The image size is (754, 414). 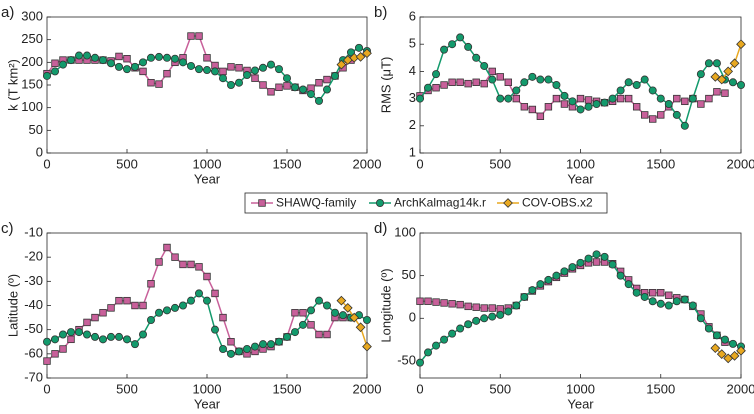 I want to click on x-axis-label: Year, so click(x=207, y=403).